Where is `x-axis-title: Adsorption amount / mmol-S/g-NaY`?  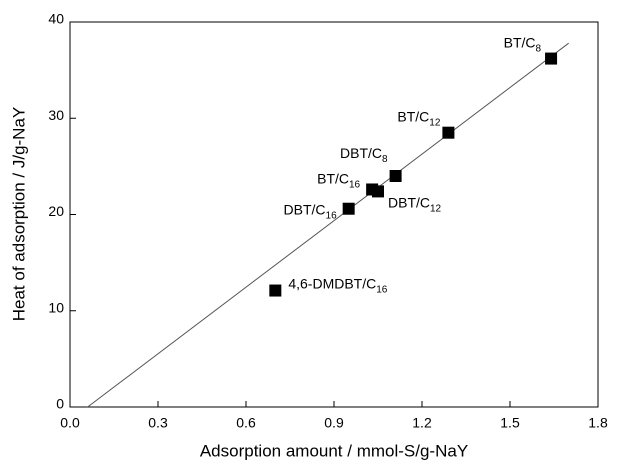 x-axis-title: Adsorption amount / mmol-S/g-NaY is located at coordinates (334, 450).